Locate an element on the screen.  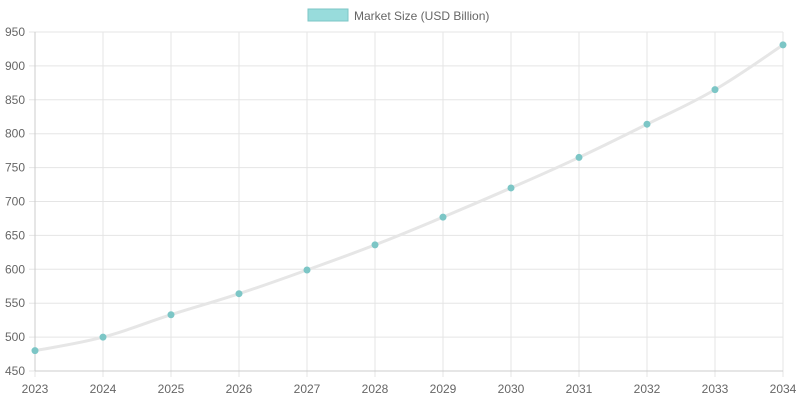
x-tick-label: 2024 is located at coordinates (103, 389).